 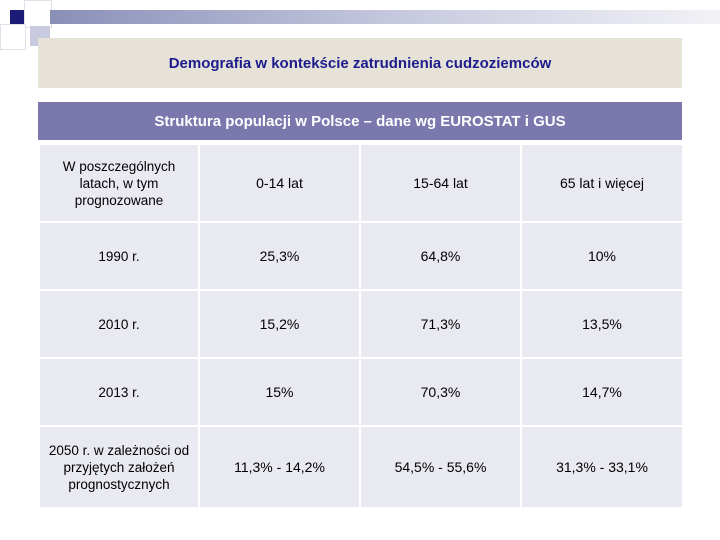 What do you see at coordinates (602, 467) in the screenshot?
I see `table-cell: 31,3% - 33,1%` at bounding box center [602, 467].